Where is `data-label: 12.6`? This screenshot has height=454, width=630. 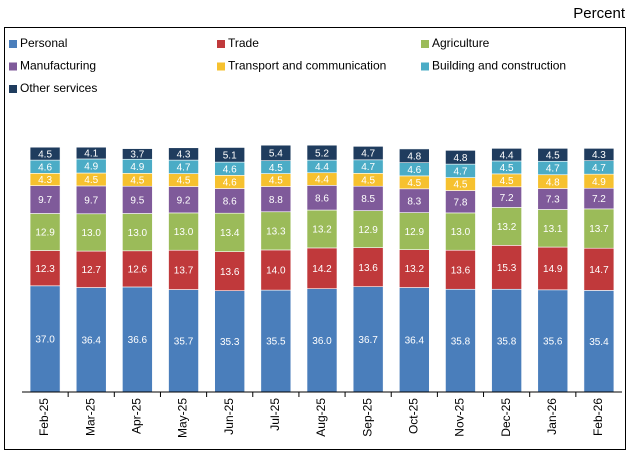 data-label: 12.6 is located at coordinates (138, 270).